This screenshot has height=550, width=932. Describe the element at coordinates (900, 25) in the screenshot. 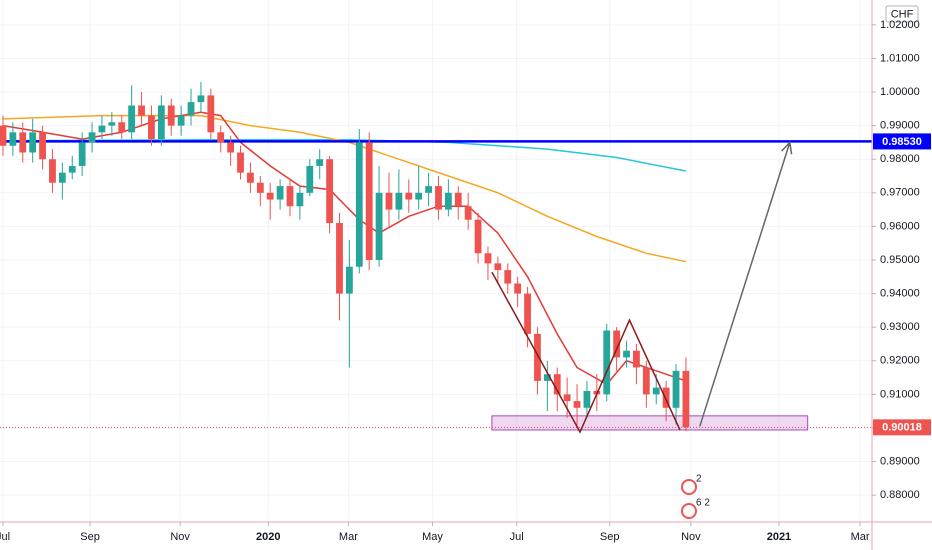

I see `y-tick-label: 1.02000` at that location.